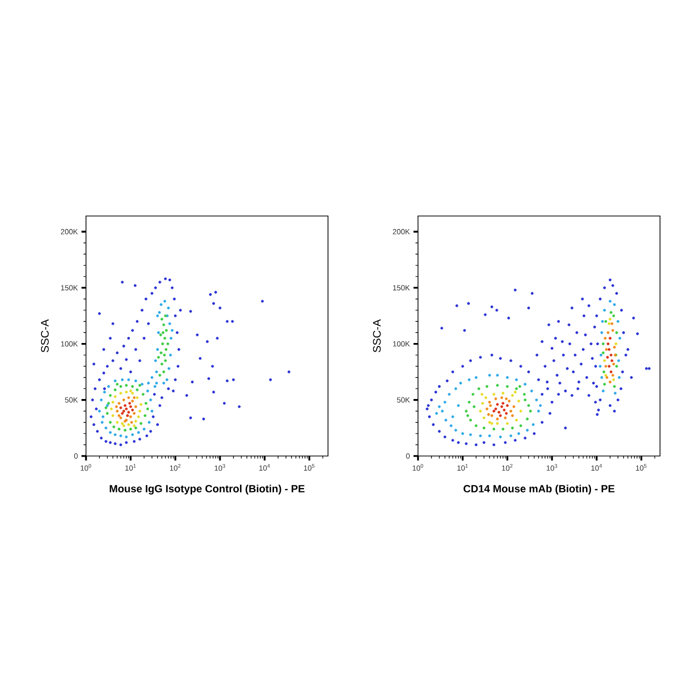 This screenshot has height=700, width=700. Describe the element at coordinates (207, 489) in the screenshot. I see `x-axis-title: Mouse IgG Isotype Control (Biotin) - PE` at that location.